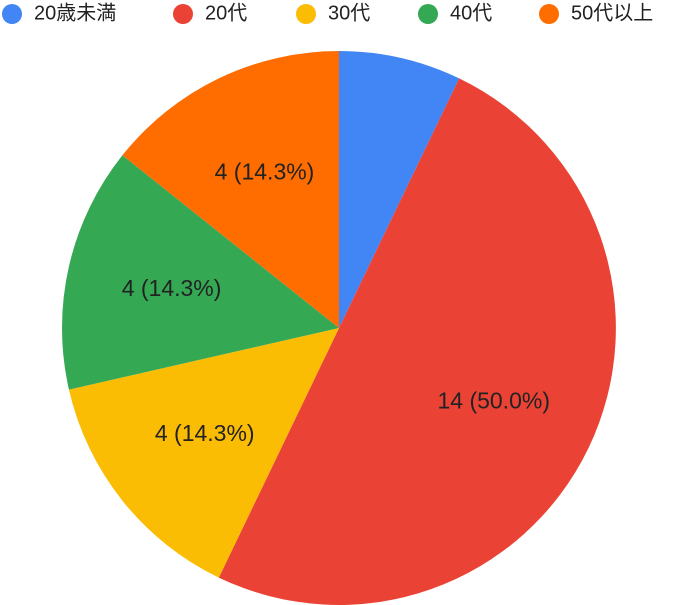 This screenshot has width=677, height=605. I want to click on legend-label: 40代, so click(471, 12).